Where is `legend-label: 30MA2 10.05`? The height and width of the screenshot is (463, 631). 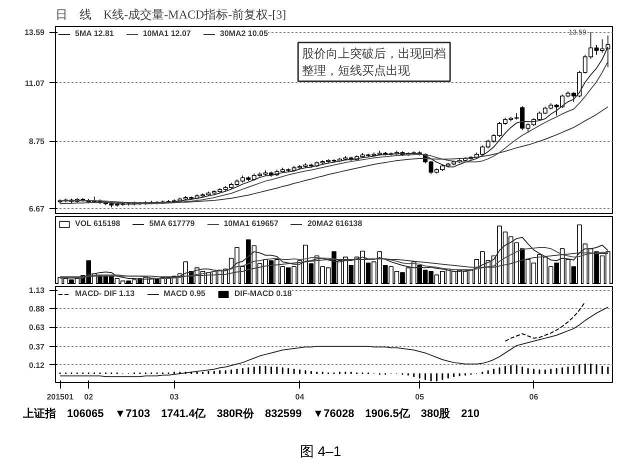
legend-label: 30MA2 10.05 is located at coordinates (244, 33).